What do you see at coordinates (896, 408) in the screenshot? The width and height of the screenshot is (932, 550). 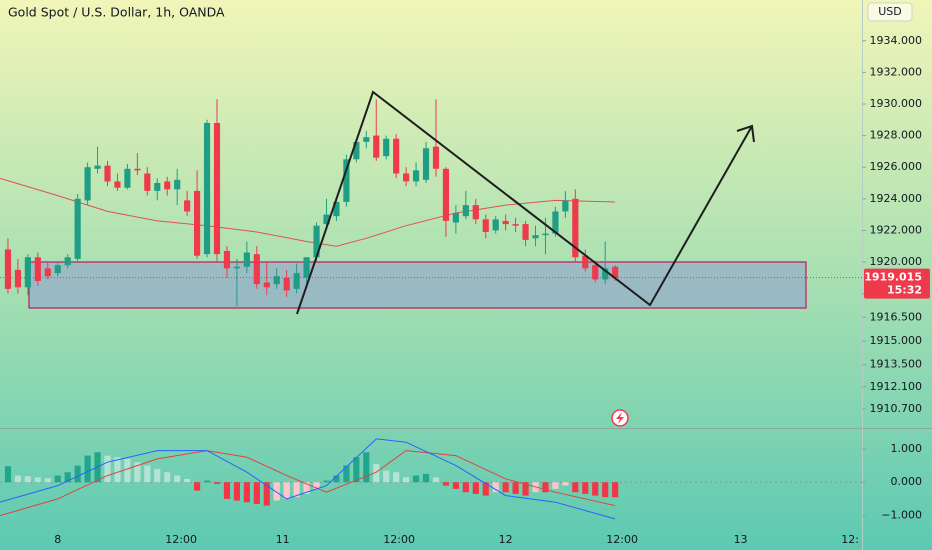 I see `y-tick-label: 1910.700` at bounding box center [896, 408].